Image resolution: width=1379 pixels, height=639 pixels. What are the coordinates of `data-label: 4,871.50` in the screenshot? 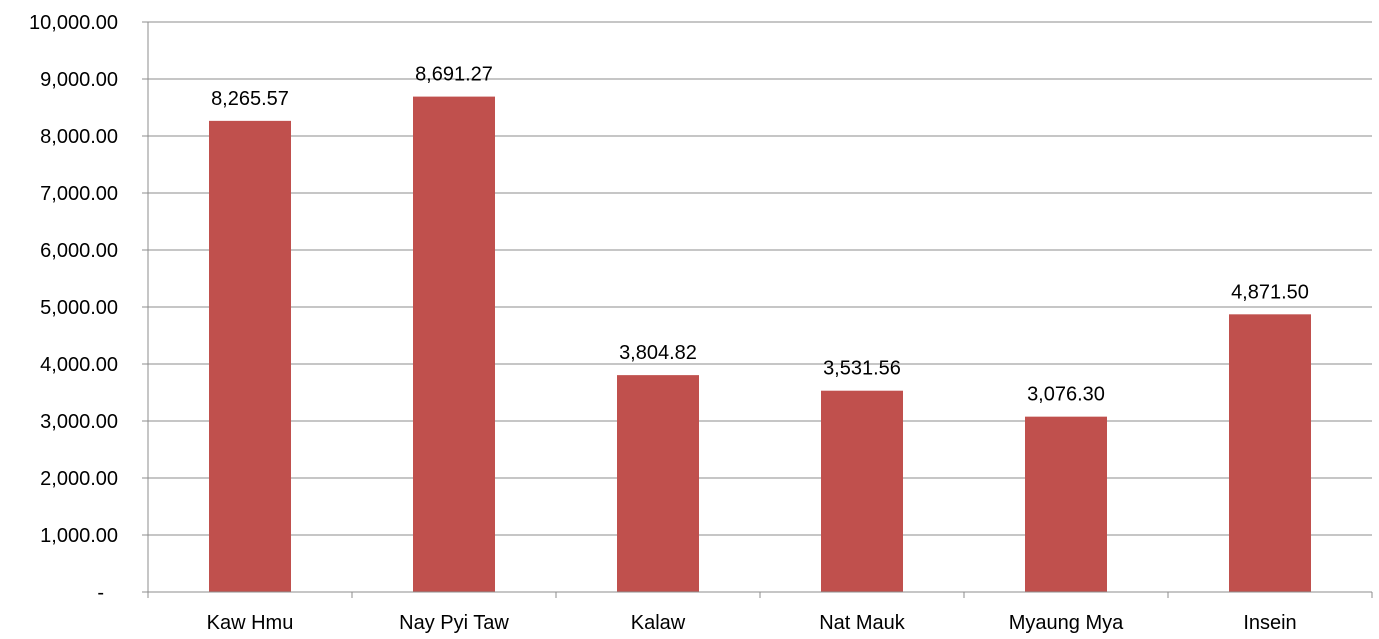 It's located at (1270, 292).